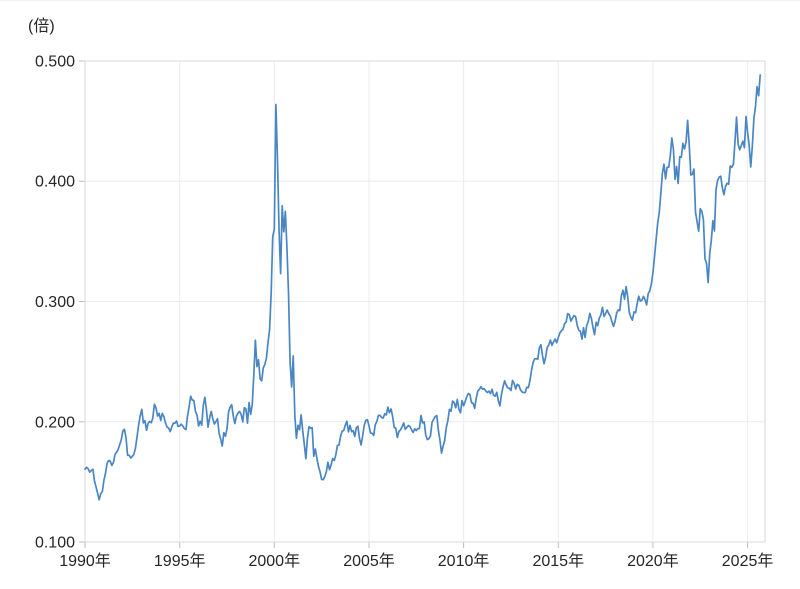 The image size is (800, 589). I want to click on x-tick-label: 2000年, so click(274, 561).